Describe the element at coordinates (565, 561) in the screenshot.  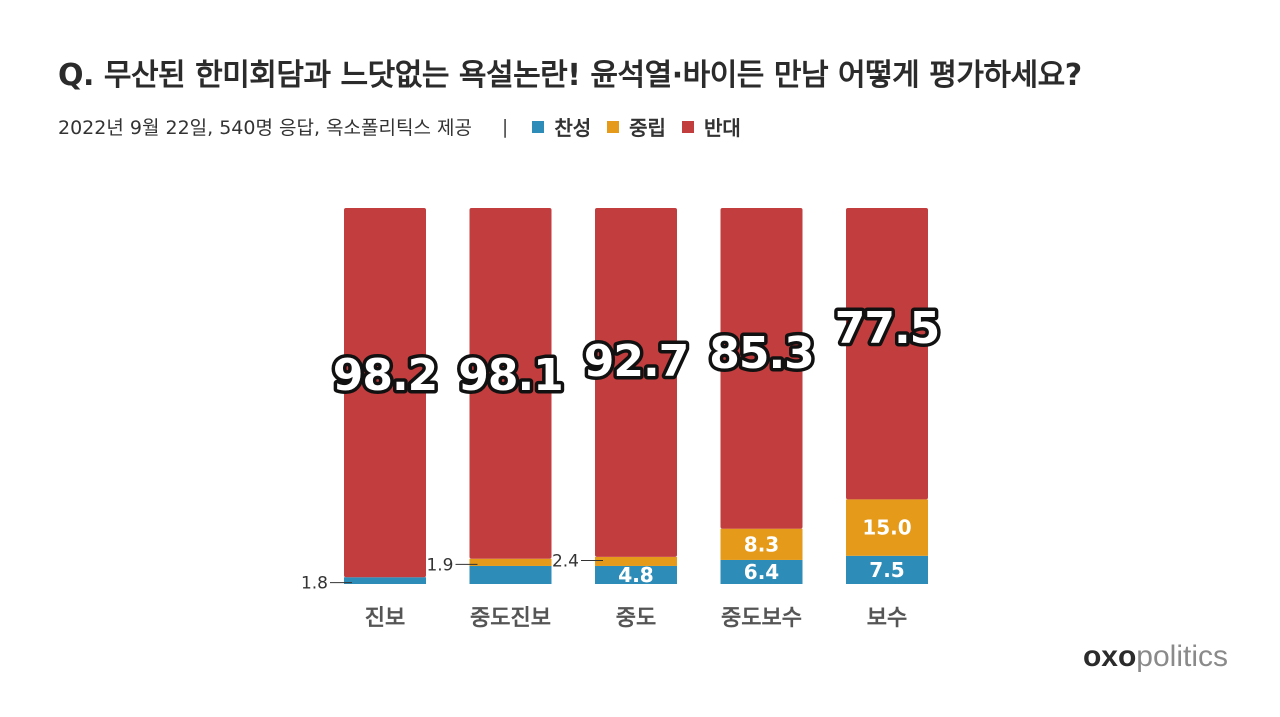
I see `callout-label: 2.4` at that location.